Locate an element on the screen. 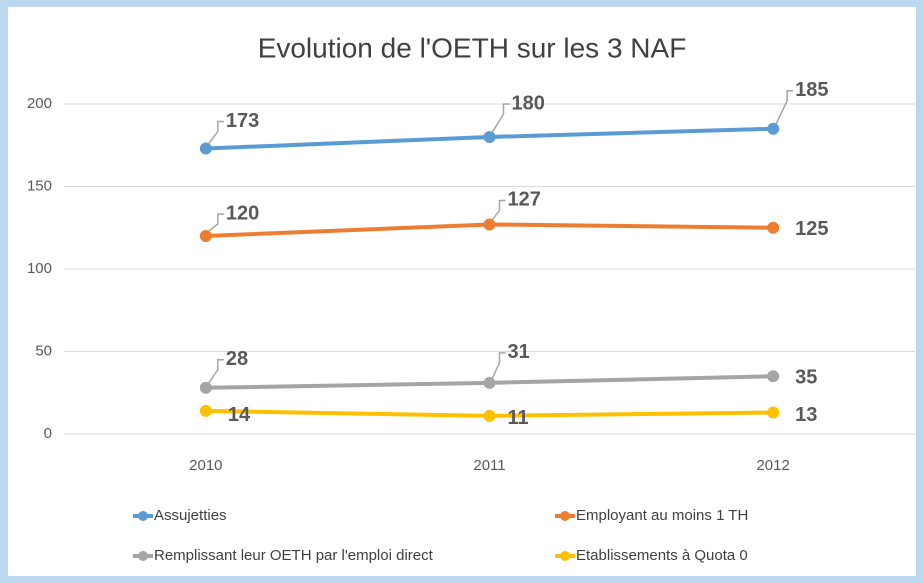 The width and height of the screenshot is (923, 583). legend-label: Employant au moins 1 TH is located at coordinates (662, 515).